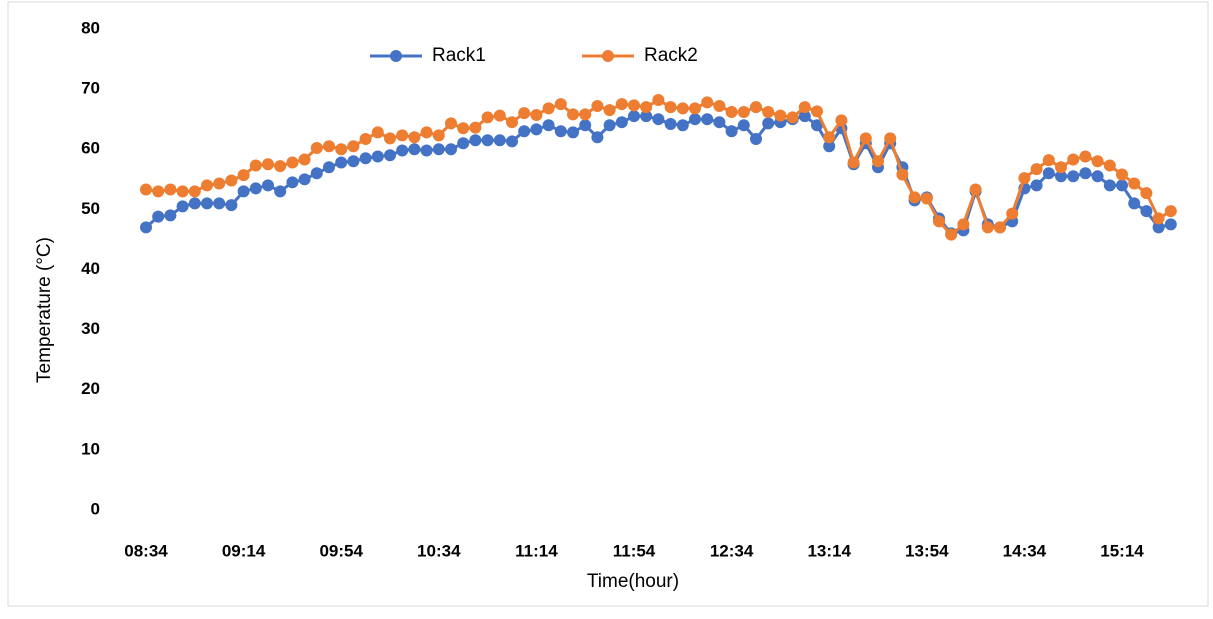 The width and height of the screenshot is (1213, 619). Describe the element at coordinates (439, 550) in the screenshot. I see `x-tick-label: 10:34` at that location.